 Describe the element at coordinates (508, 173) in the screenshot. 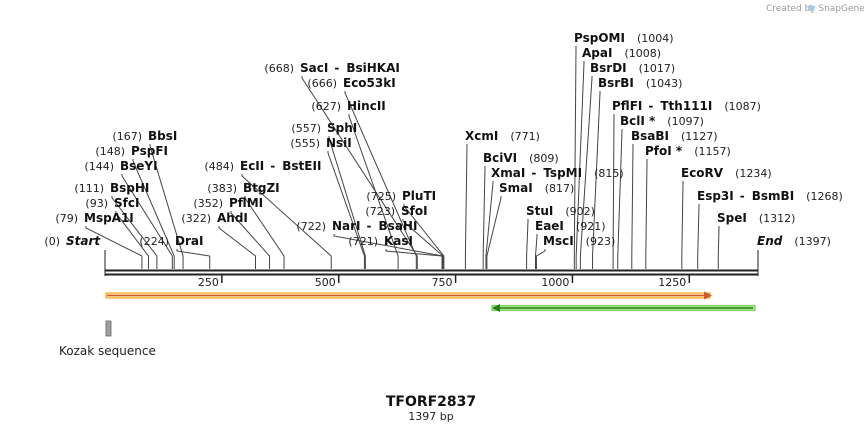

I see `site-xmai-name: XmaI` at that location.